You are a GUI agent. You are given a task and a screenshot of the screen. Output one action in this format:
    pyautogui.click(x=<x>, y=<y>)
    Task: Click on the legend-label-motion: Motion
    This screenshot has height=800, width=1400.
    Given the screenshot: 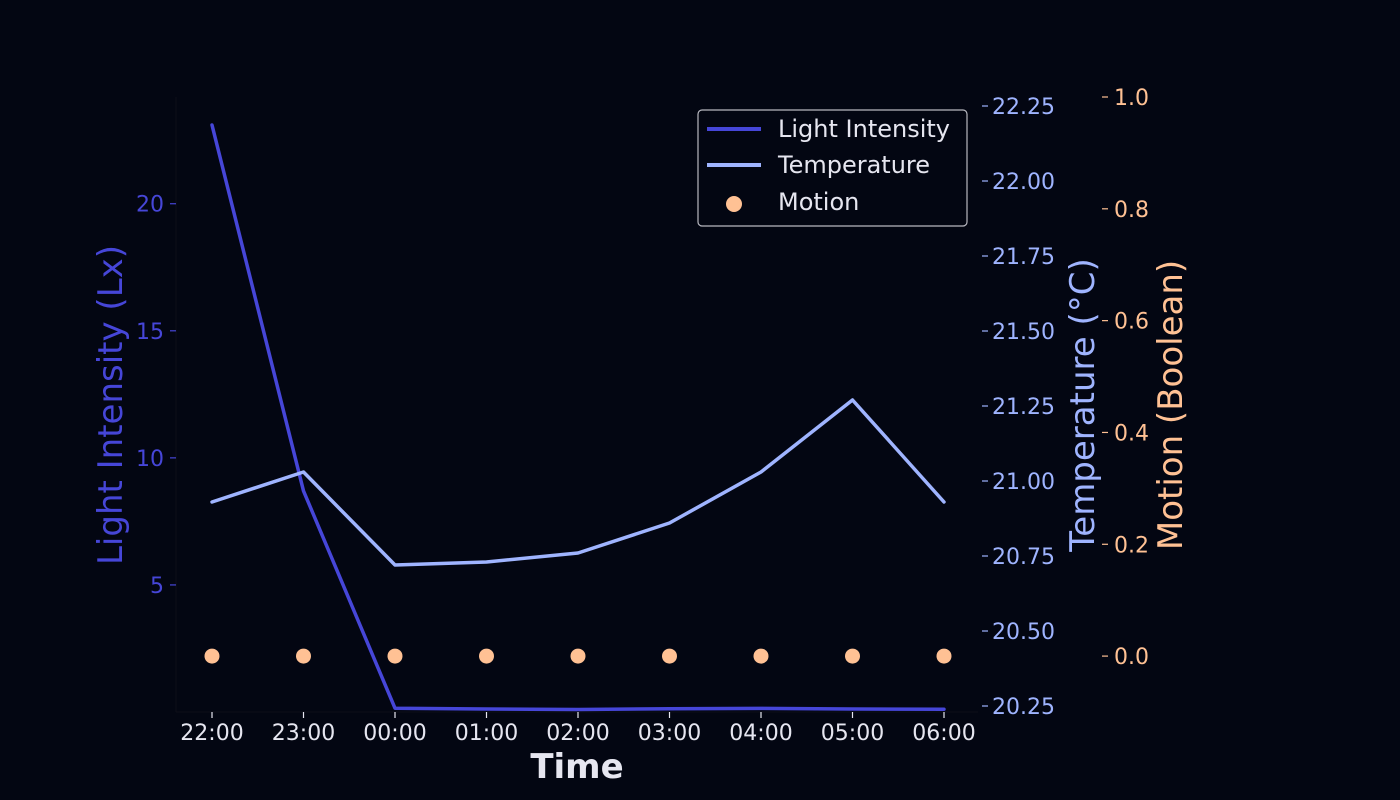 What is the action you would take?
    pyautogui.click(x=818, y=202)
    